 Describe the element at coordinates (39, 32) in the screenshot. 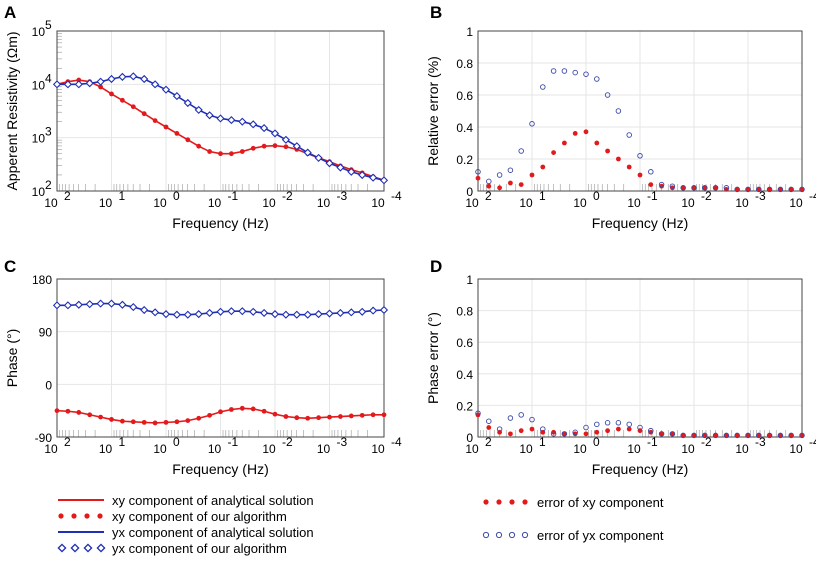

I see `panel-a-y-tick-label: 10` at that location.